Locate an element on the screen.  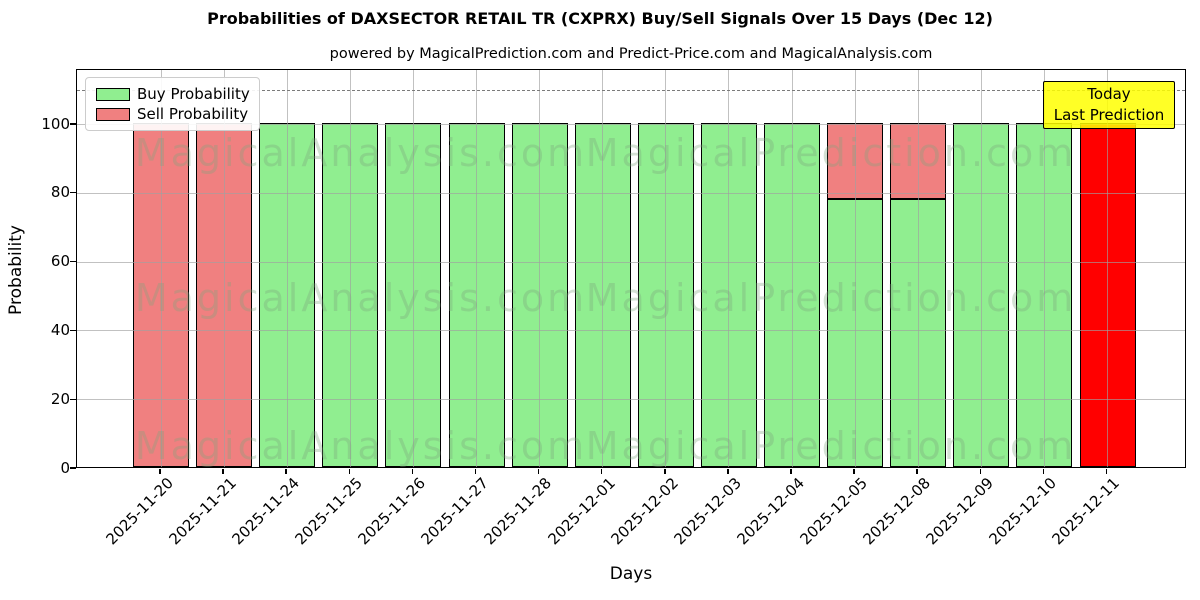
today-annotation-line1: Today is located at coordinates (1109, 94).